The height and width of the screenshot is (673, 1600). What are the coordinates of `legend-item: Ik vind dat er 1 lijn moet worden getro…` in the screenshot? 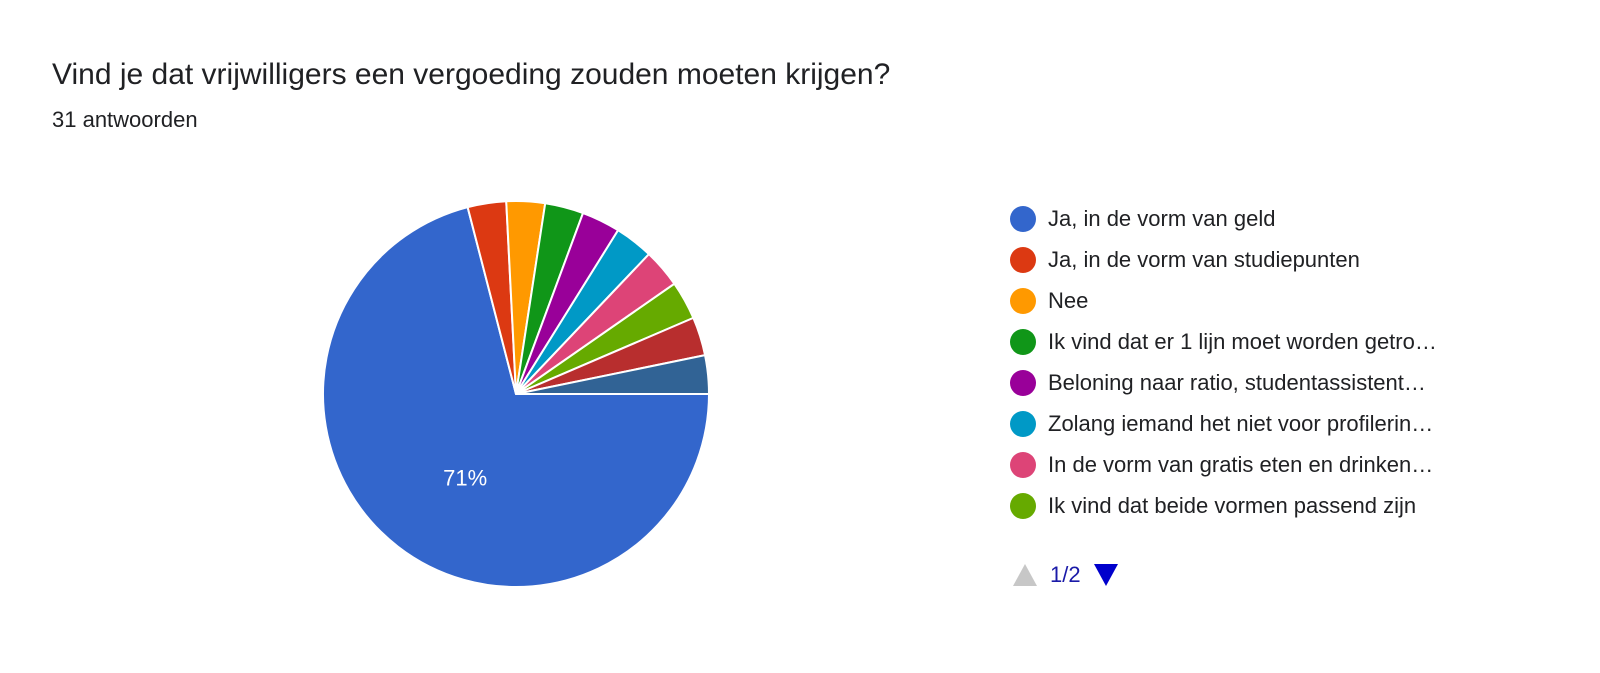 It's located at (1270, 341).